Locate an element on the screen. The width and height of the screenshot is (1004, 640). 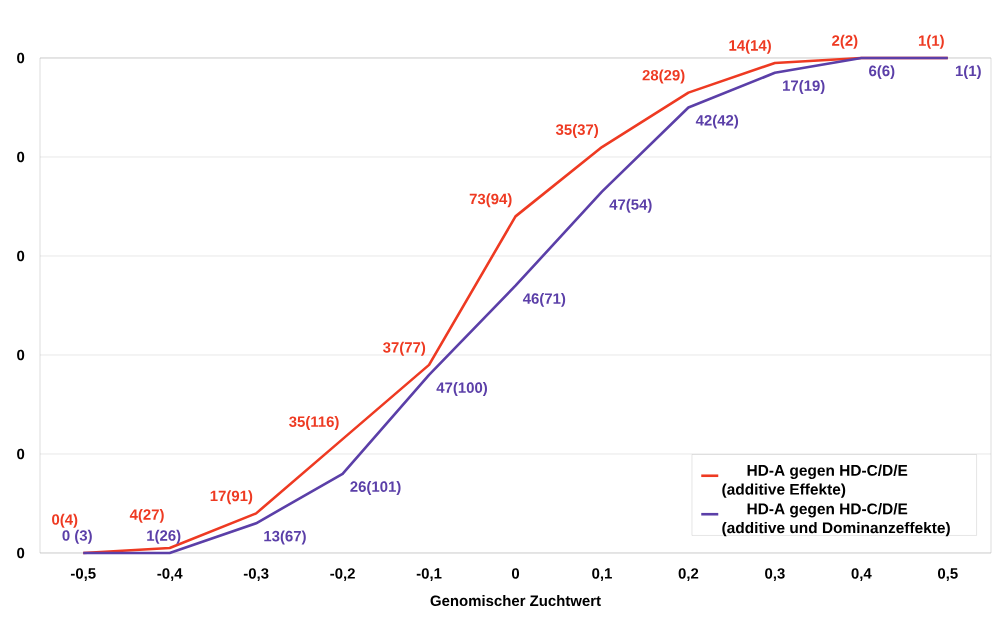
annotation: 47(100) is located at coordinates (462, 388).